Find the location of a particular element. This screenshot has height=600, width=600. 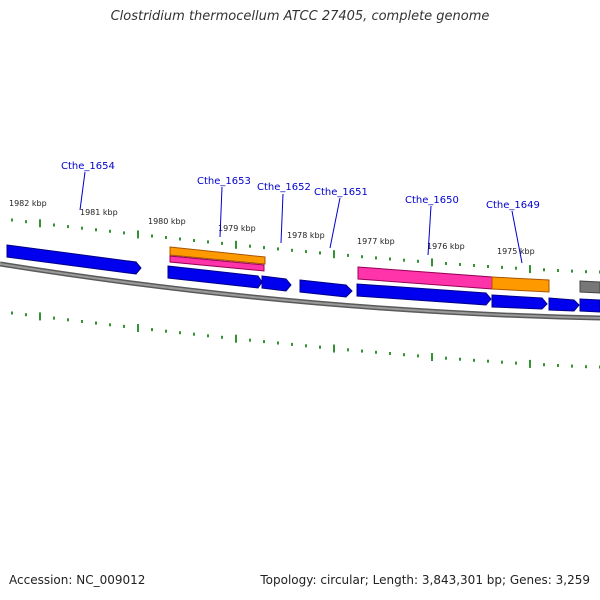

gene-label-cthe-1652: Cthe_1652 is located at coordinates (284, 187).